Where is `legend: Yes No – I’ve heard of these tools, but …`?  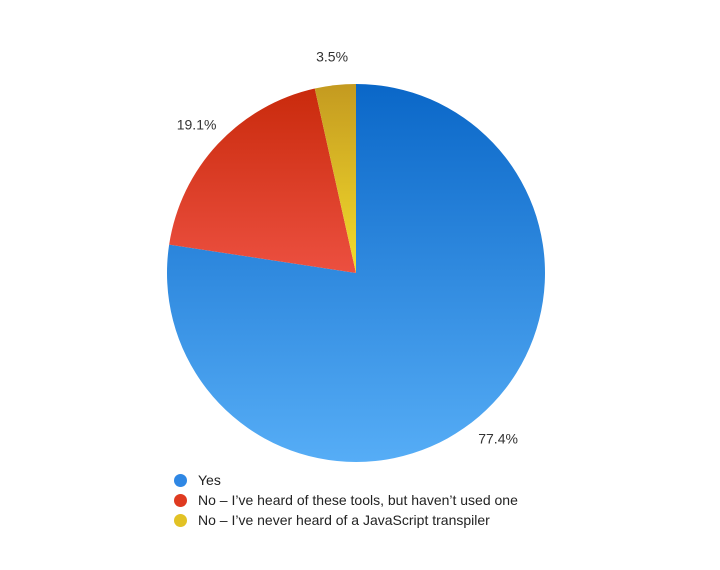 legend: Yes No – I’ve heard of these tools, but … is located at coordinates (346, 500).